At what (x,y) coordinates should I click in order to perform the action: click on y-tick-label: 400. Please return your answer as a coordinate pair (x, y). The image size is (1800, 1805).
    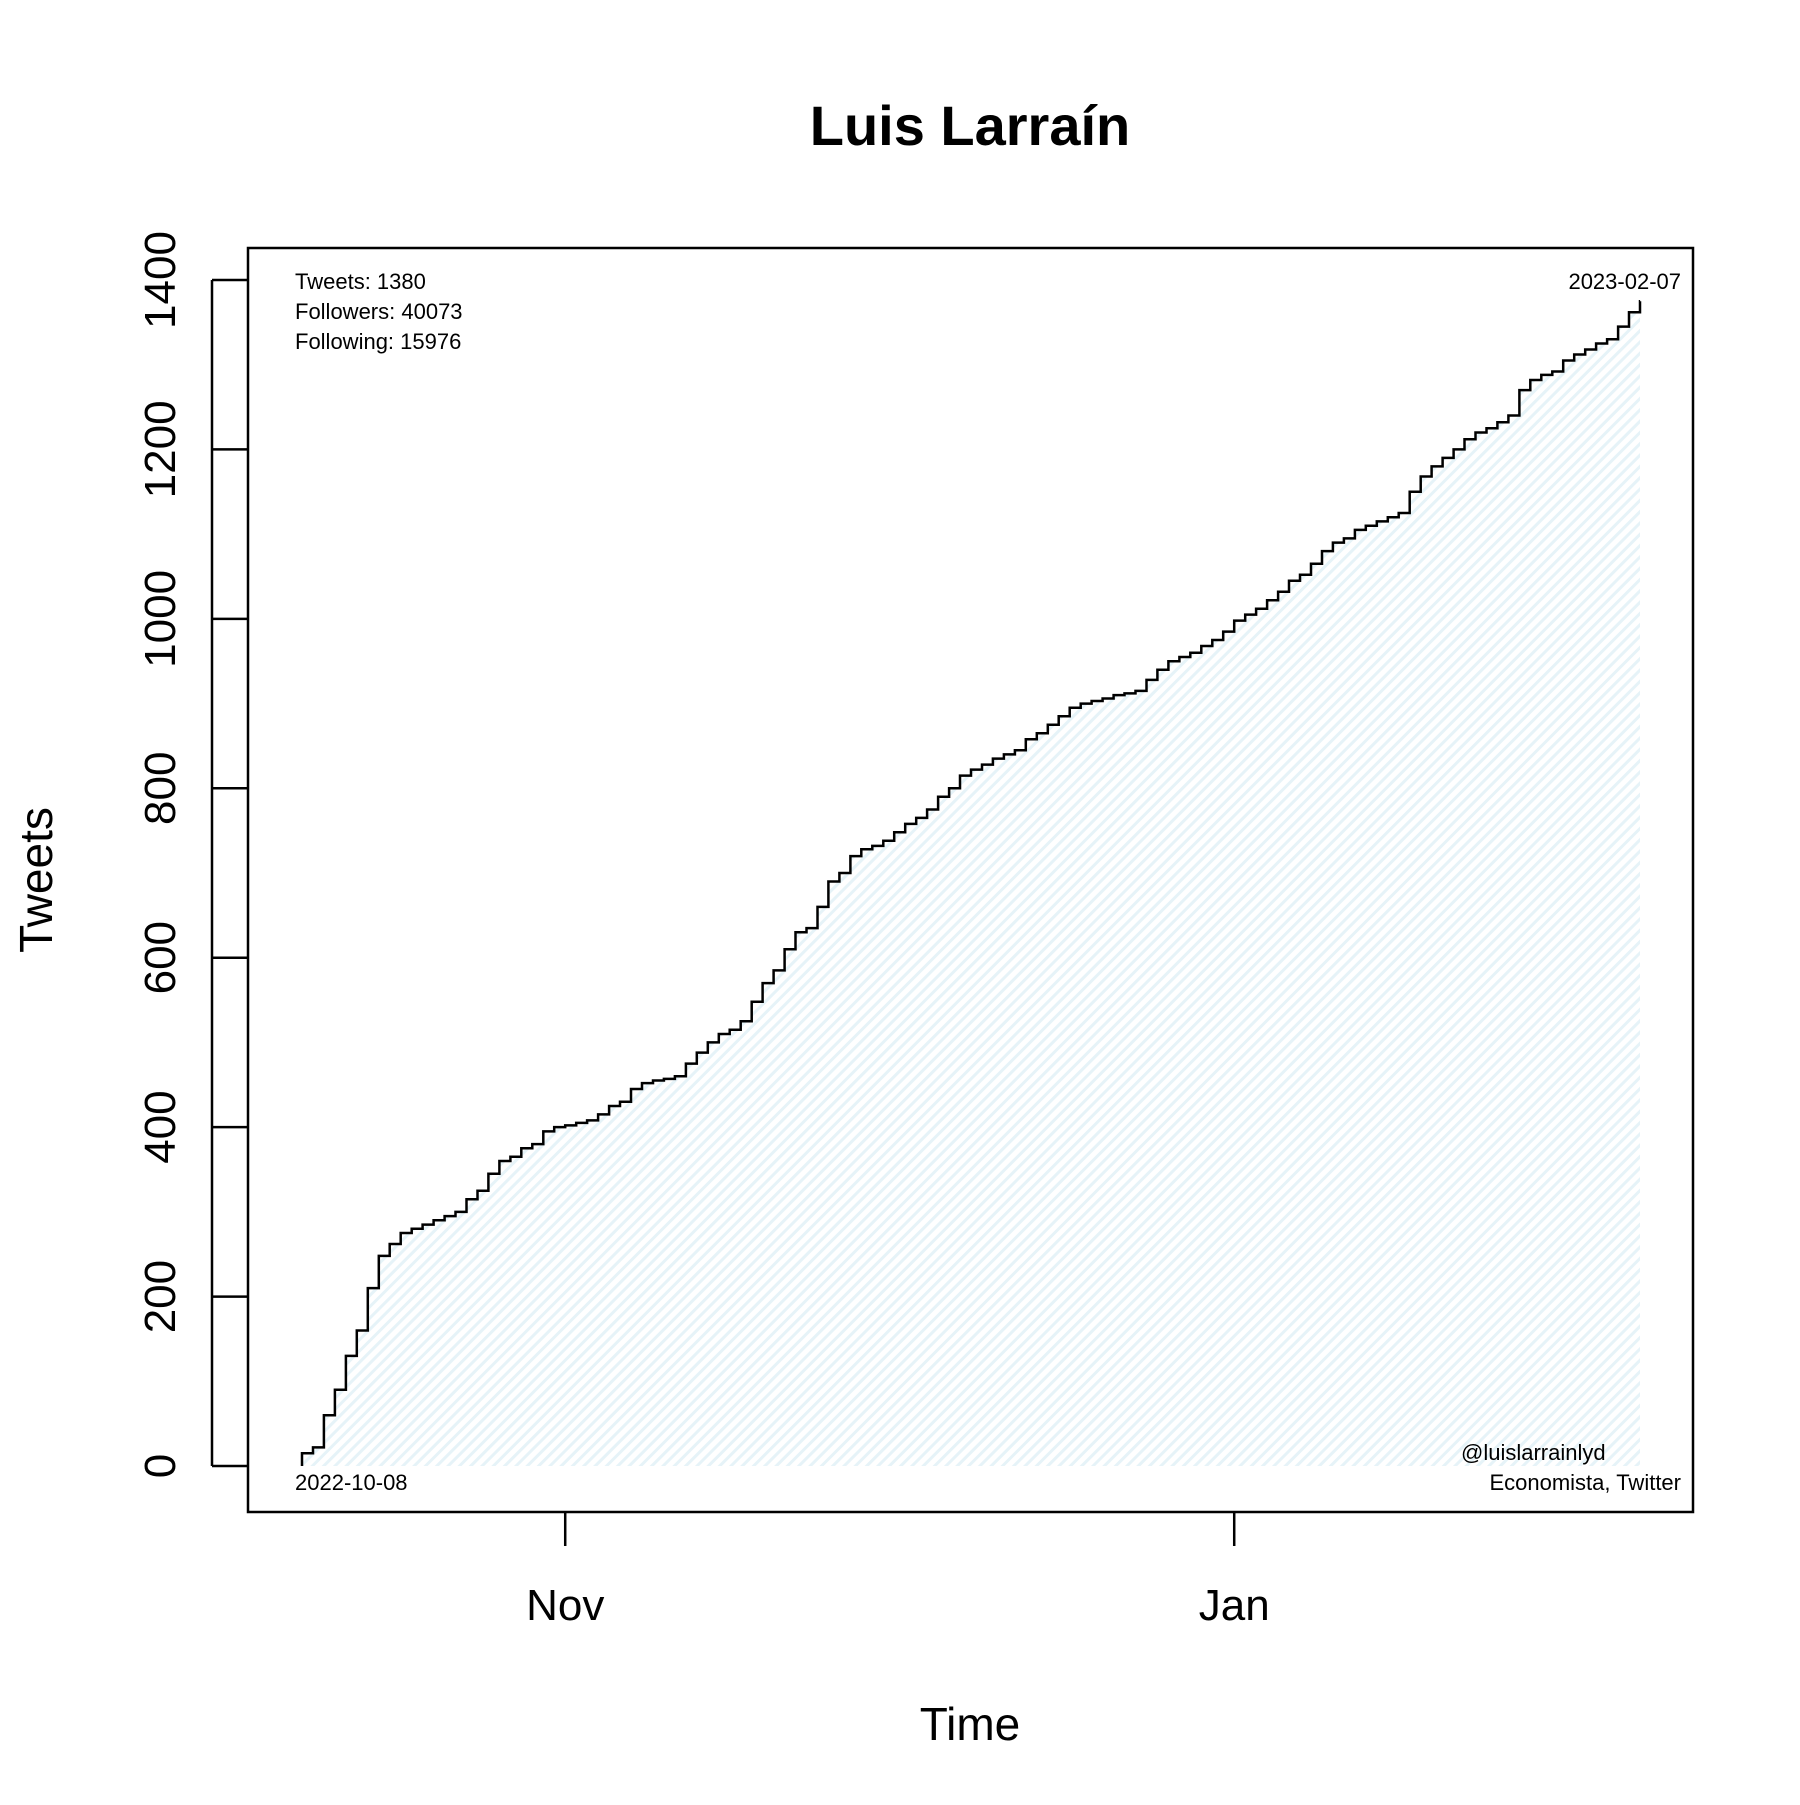
    Looking at the image, I should click on (160, 1126).